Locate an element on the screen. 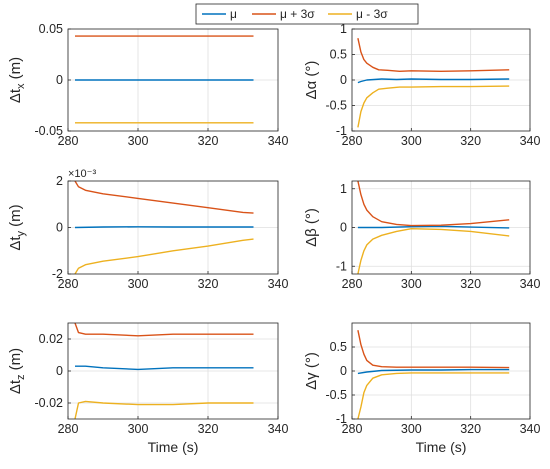 The width and height of the screenshot is (550, 469). y-axis-label: Δtx (m) is located at coordinates (17, 80).